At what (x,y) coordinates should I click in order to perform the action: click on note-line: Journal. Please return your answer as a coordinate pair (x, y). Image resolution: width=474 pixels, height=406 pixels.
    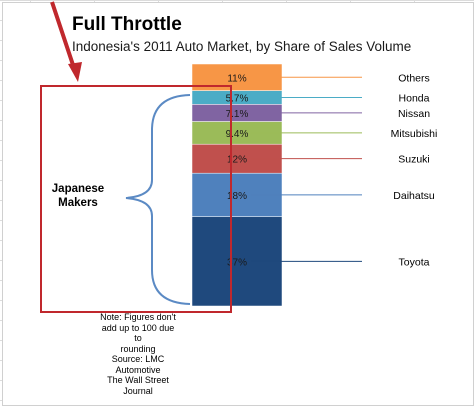
    Looking at the image, I should click on (138, 390).